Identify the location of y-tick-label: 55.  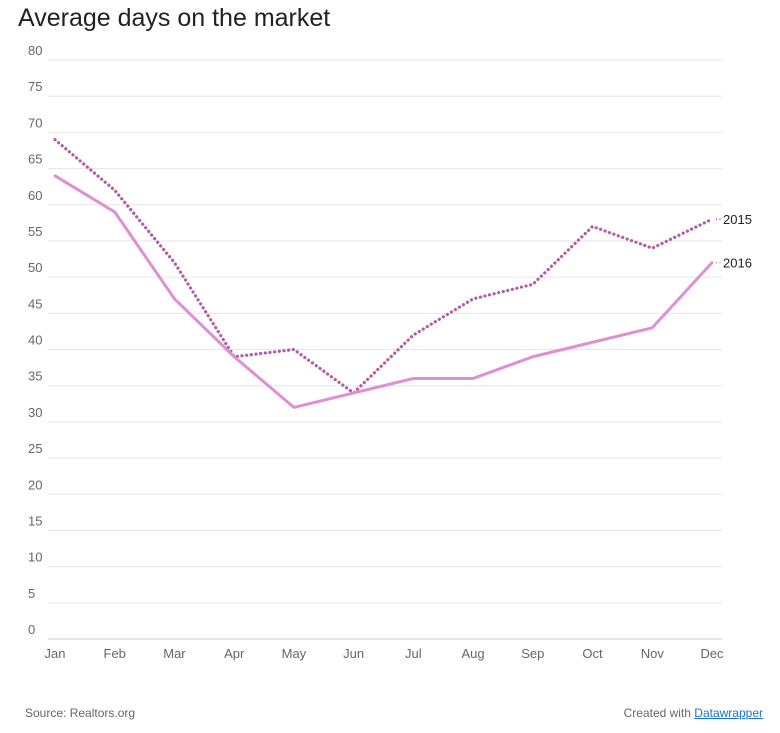
(35, 231).